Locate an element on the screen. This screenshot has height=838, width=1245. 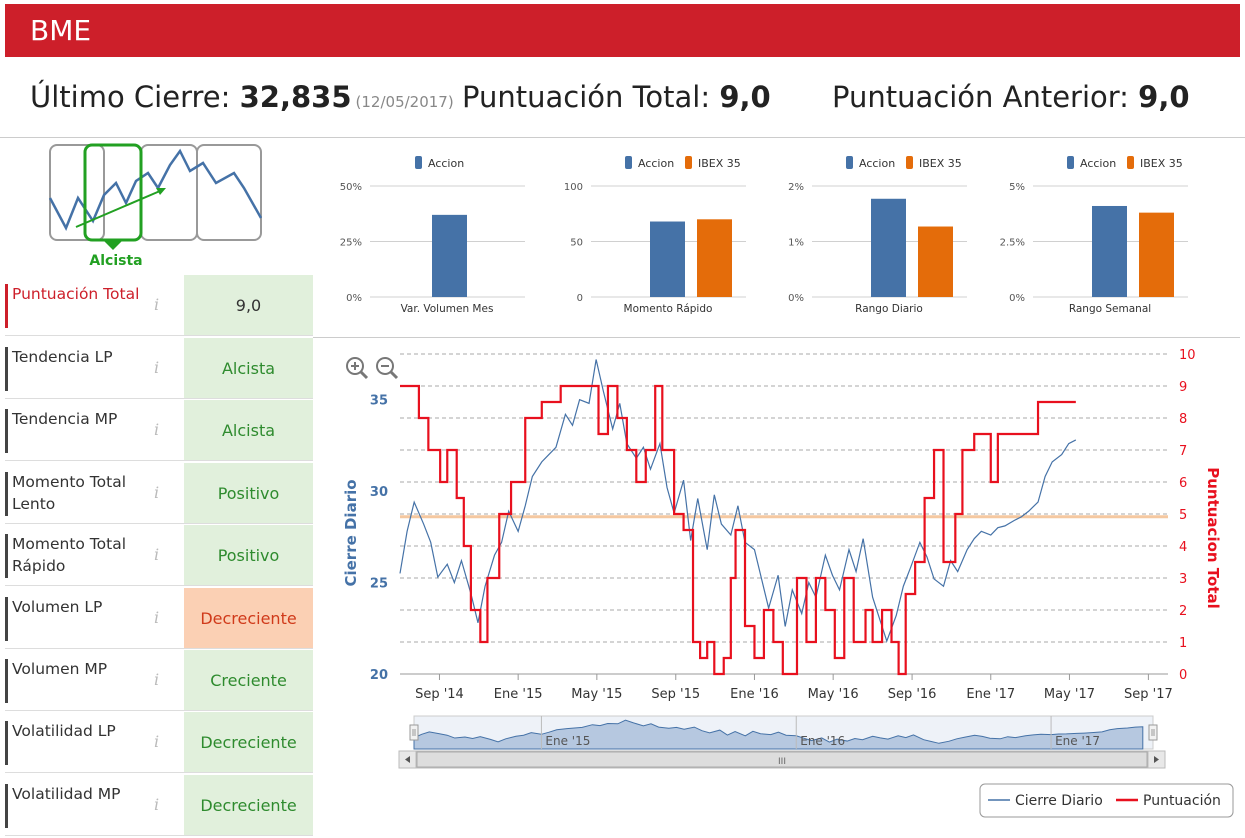
last-close-date: (12/05/2017) is located at coordinates (404, 102).